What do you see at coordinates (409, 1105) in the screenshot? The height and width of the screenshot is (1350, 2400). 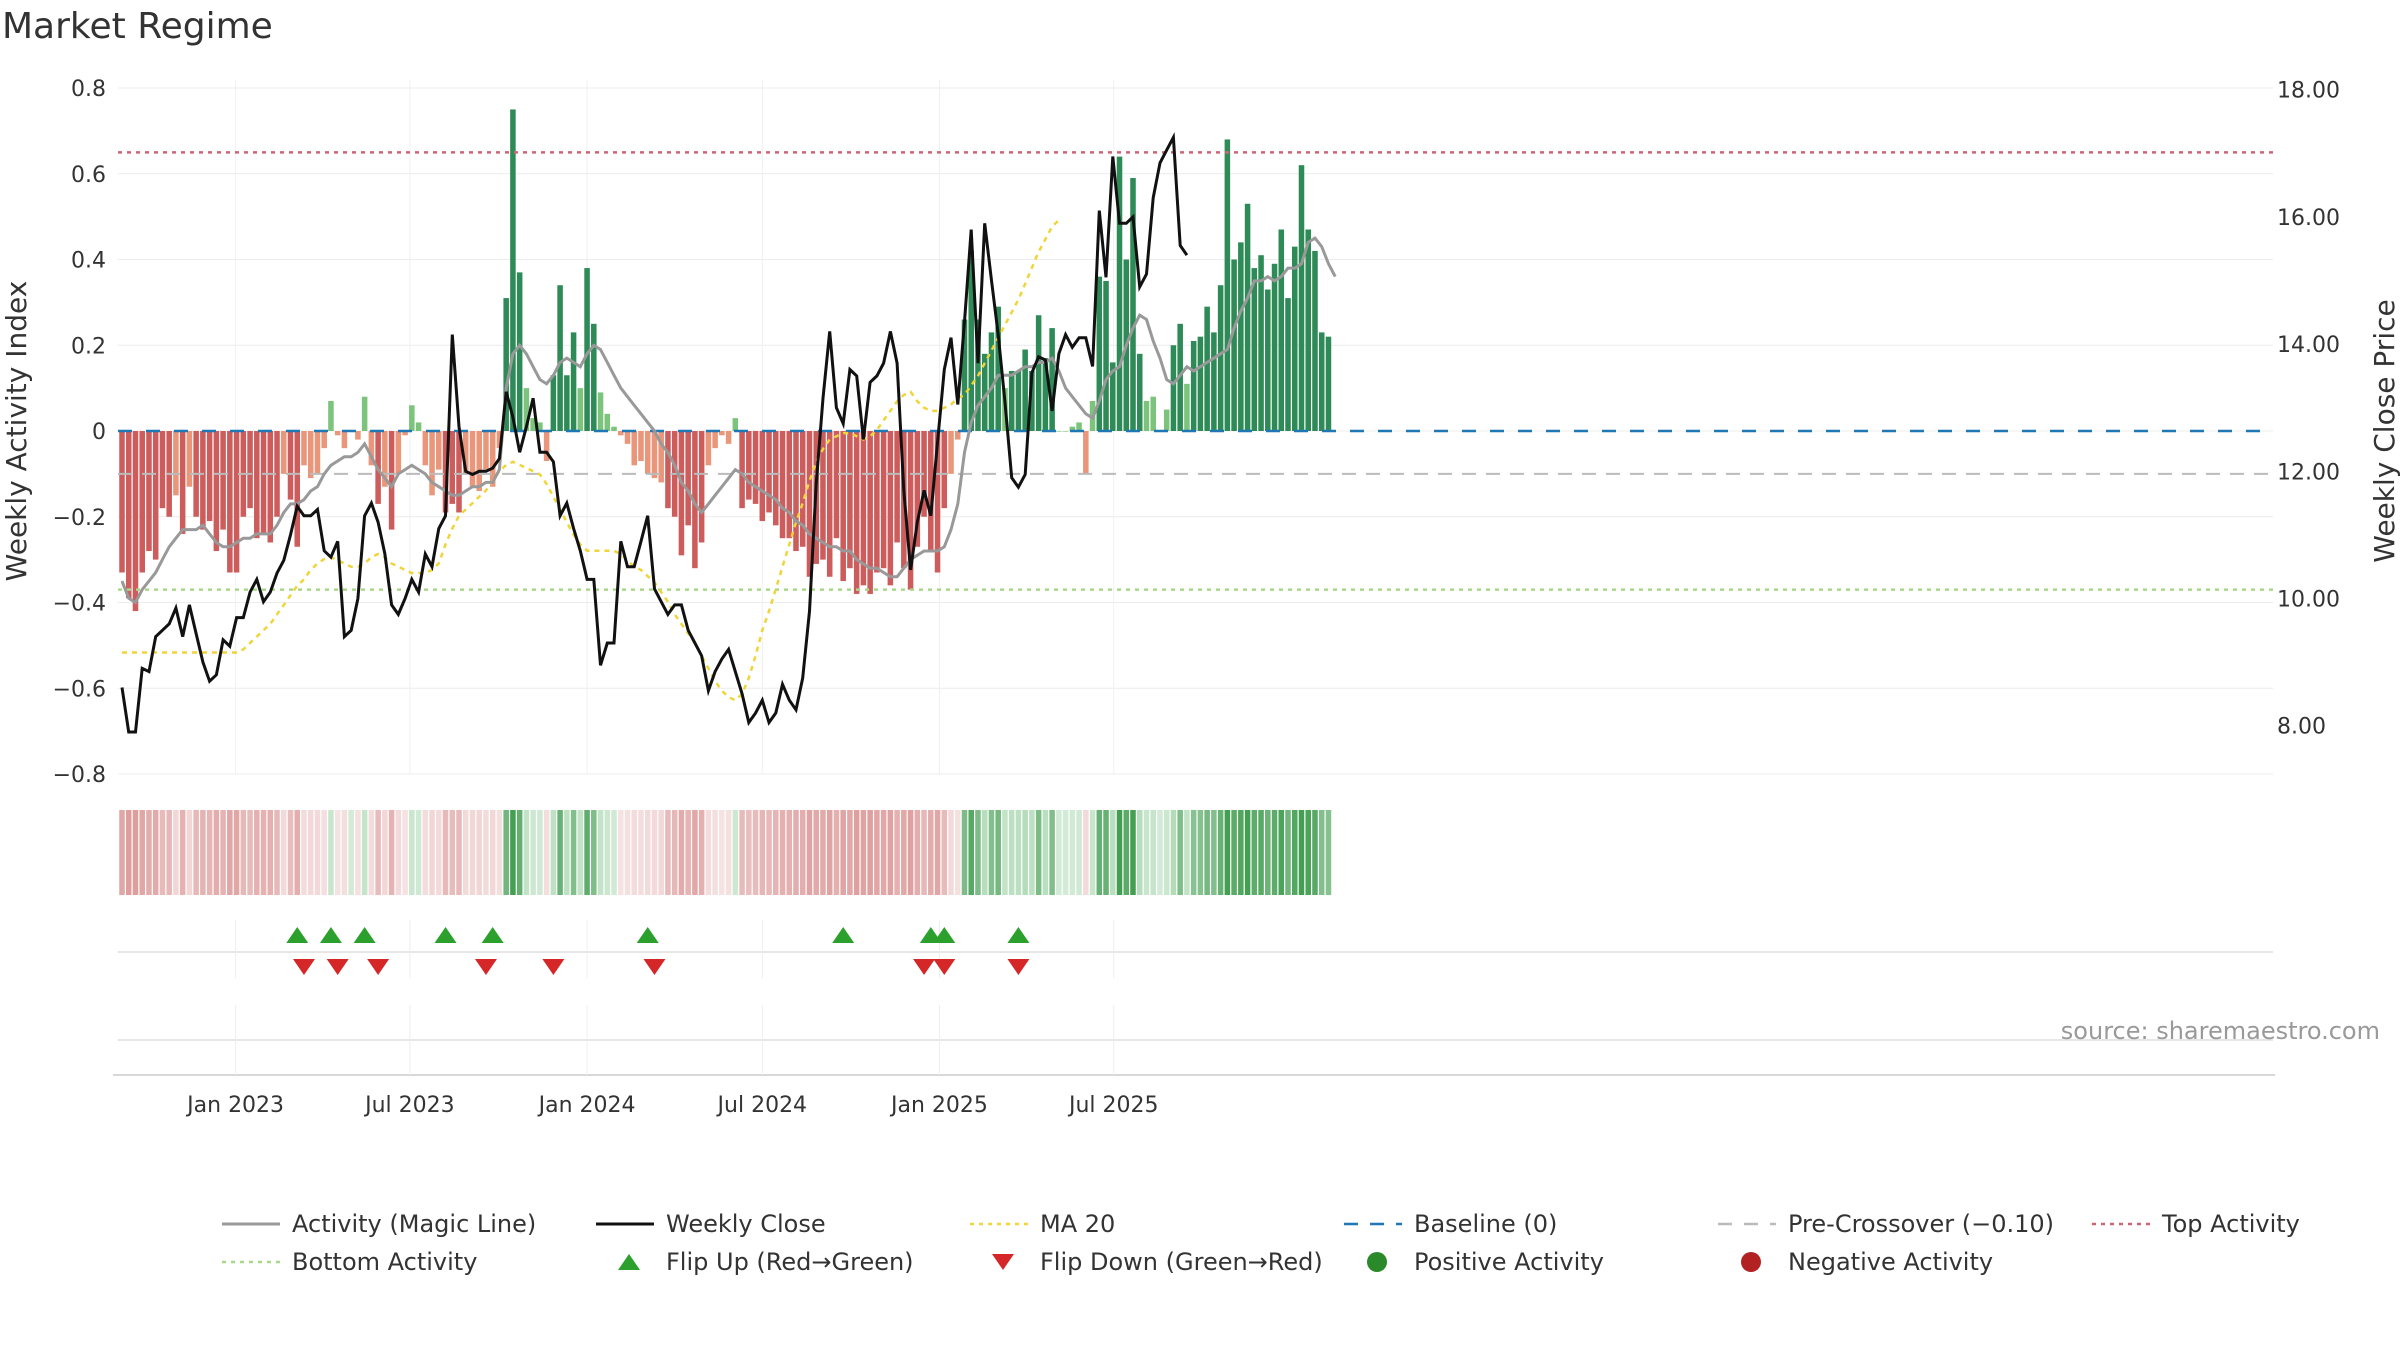 I see `x-tick-label: Jul 2023` at bounding box center [409, 1105].